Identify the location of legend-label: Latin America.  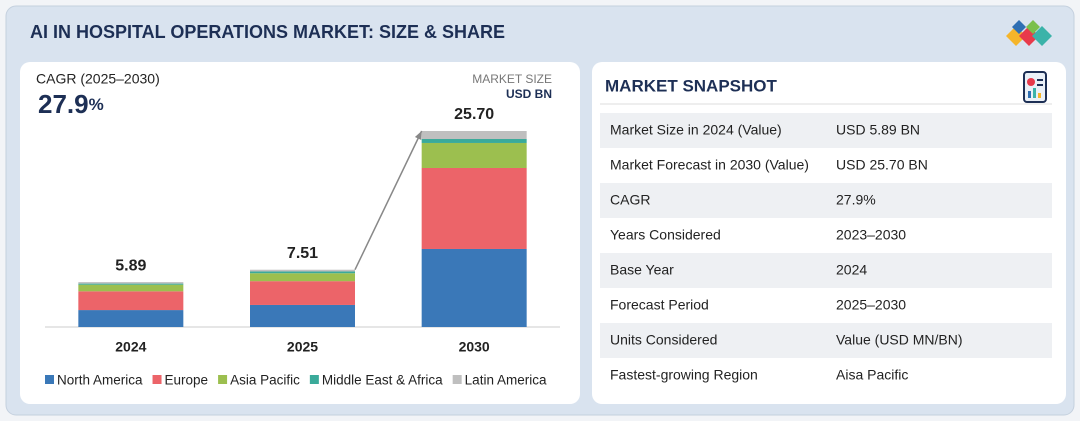
(506, 380).